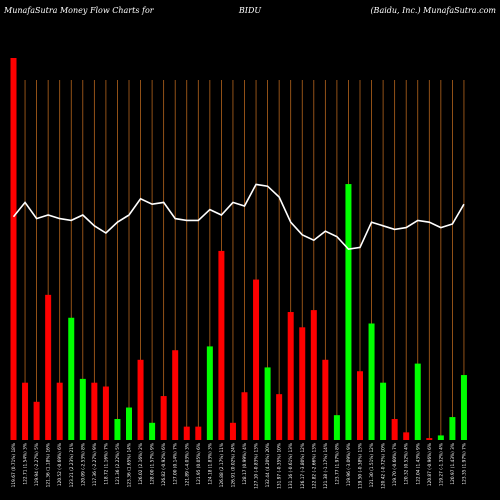 Image resolution: width=500 pixels, height=500 pixels. What do you see at coordinates (49, 465) in the screenshot?
I see `x-tick-label: 121.36 (1.18%) 16%` at bounding box center [49, 465].